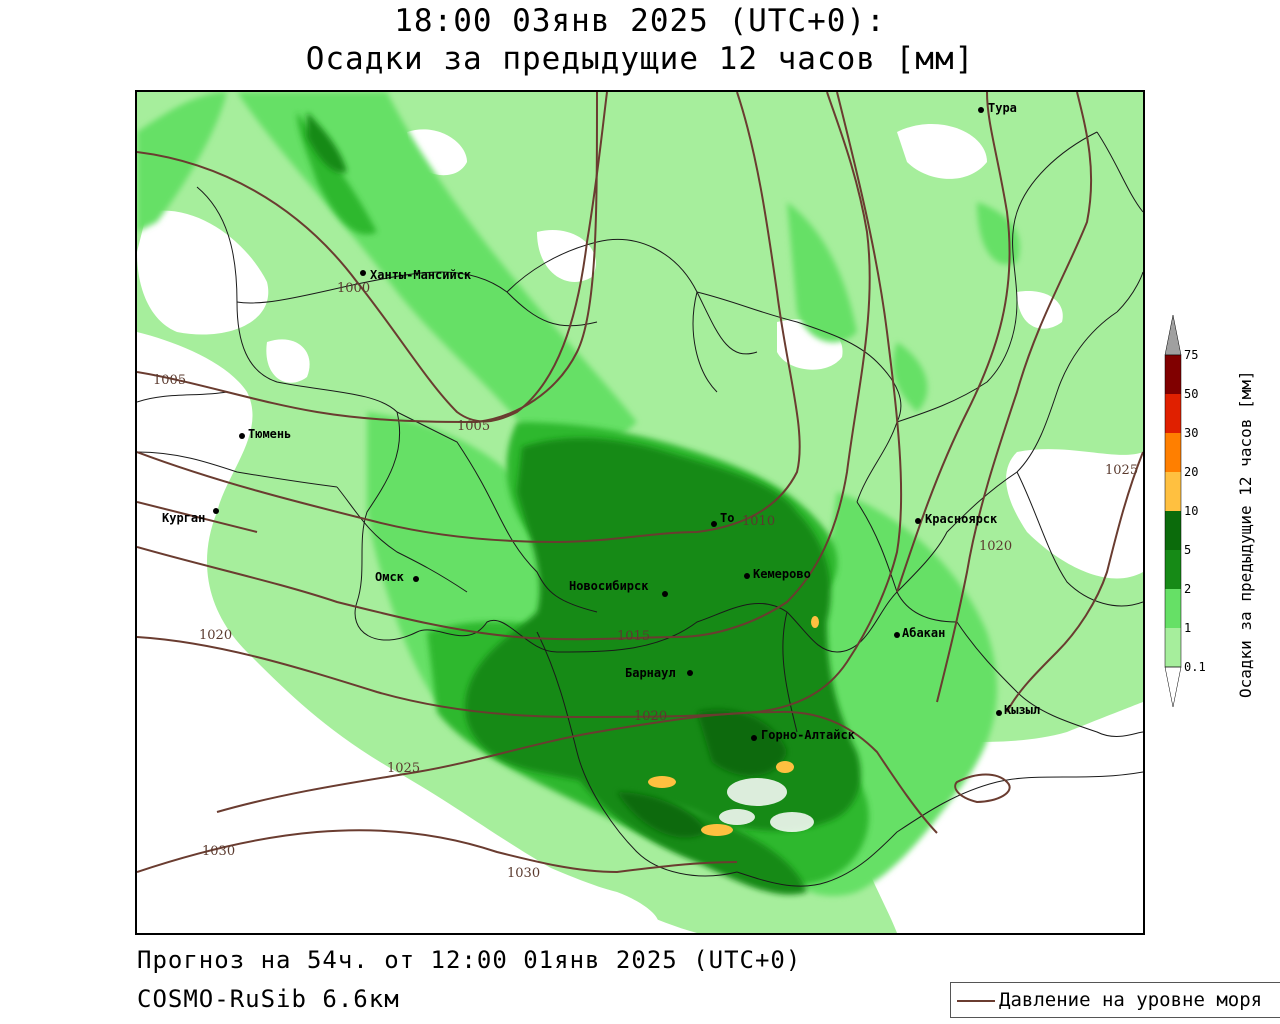  Describe the element at coordinates (633, 636) in the screenshot. I see `isobar-label: 1015` at that location.